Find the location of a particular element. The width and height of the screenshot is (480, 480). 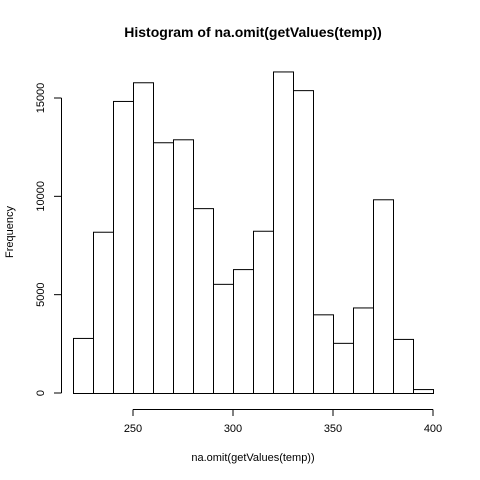

x-tick-label: 350 is located at coordinates (333, 429).